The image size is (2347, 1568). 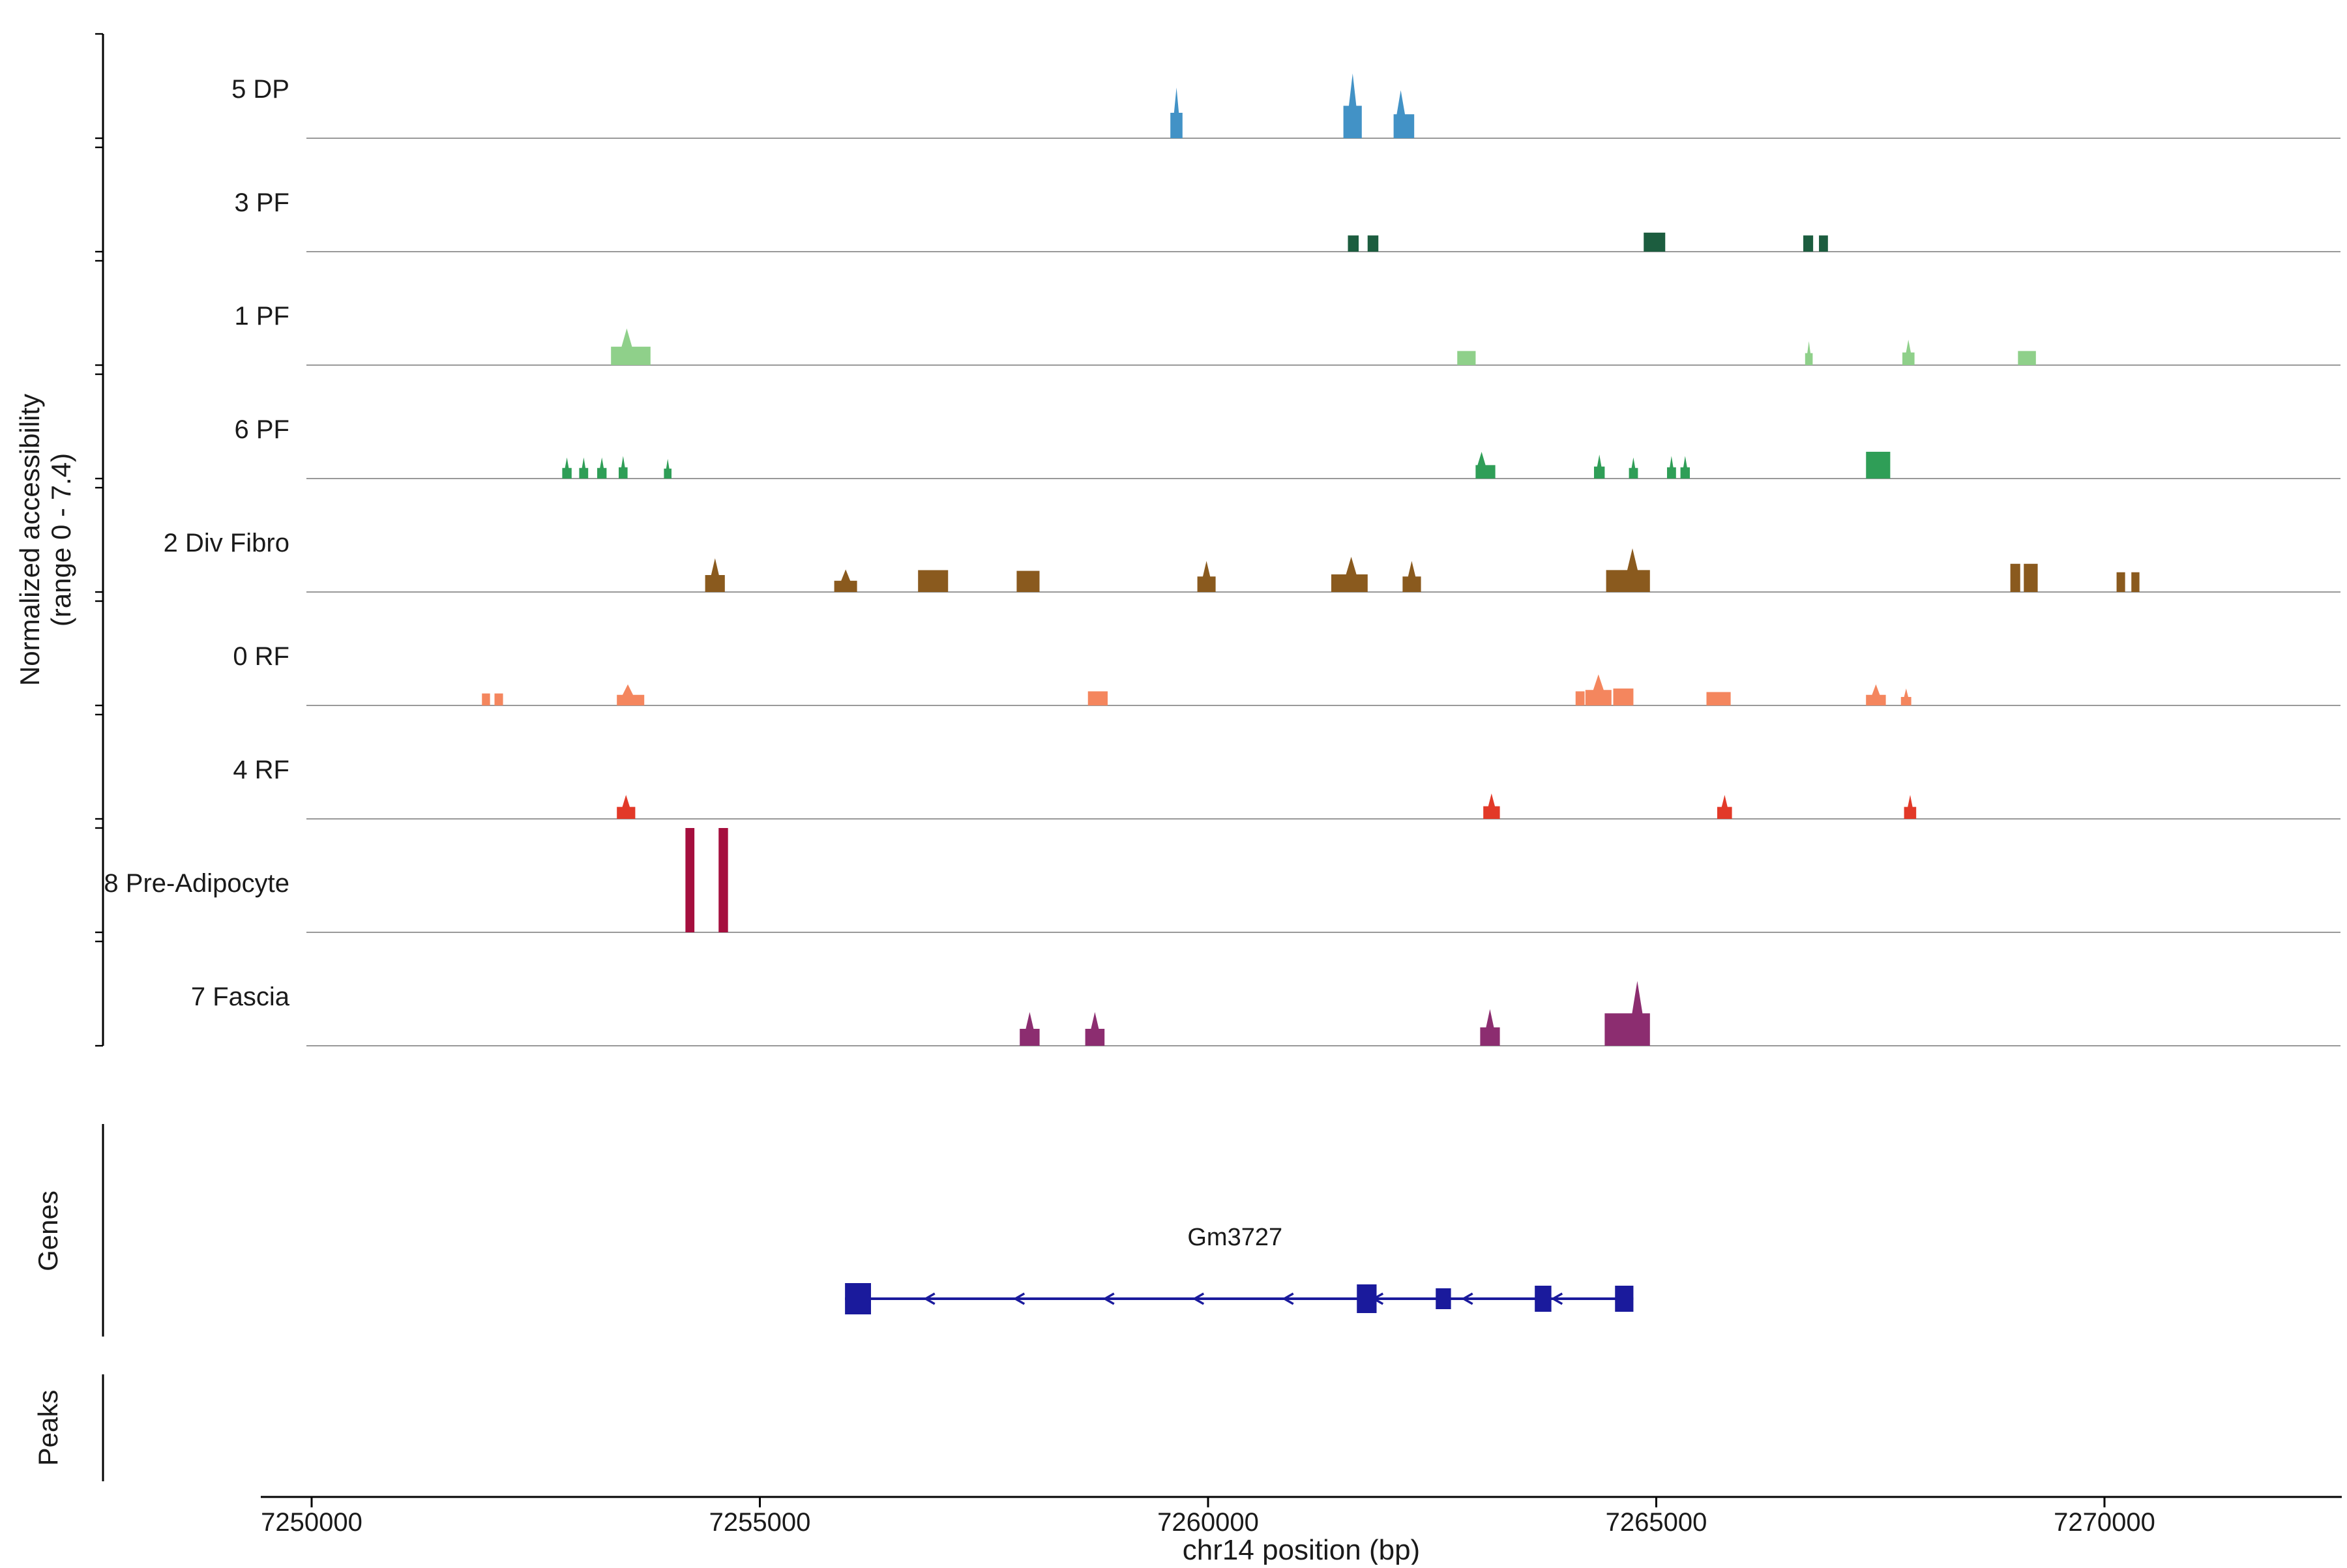 What do you see at coordinates (262, 430) in the screenshot?
I see `track-label: 6 PF` at bounding box center [262, 430].